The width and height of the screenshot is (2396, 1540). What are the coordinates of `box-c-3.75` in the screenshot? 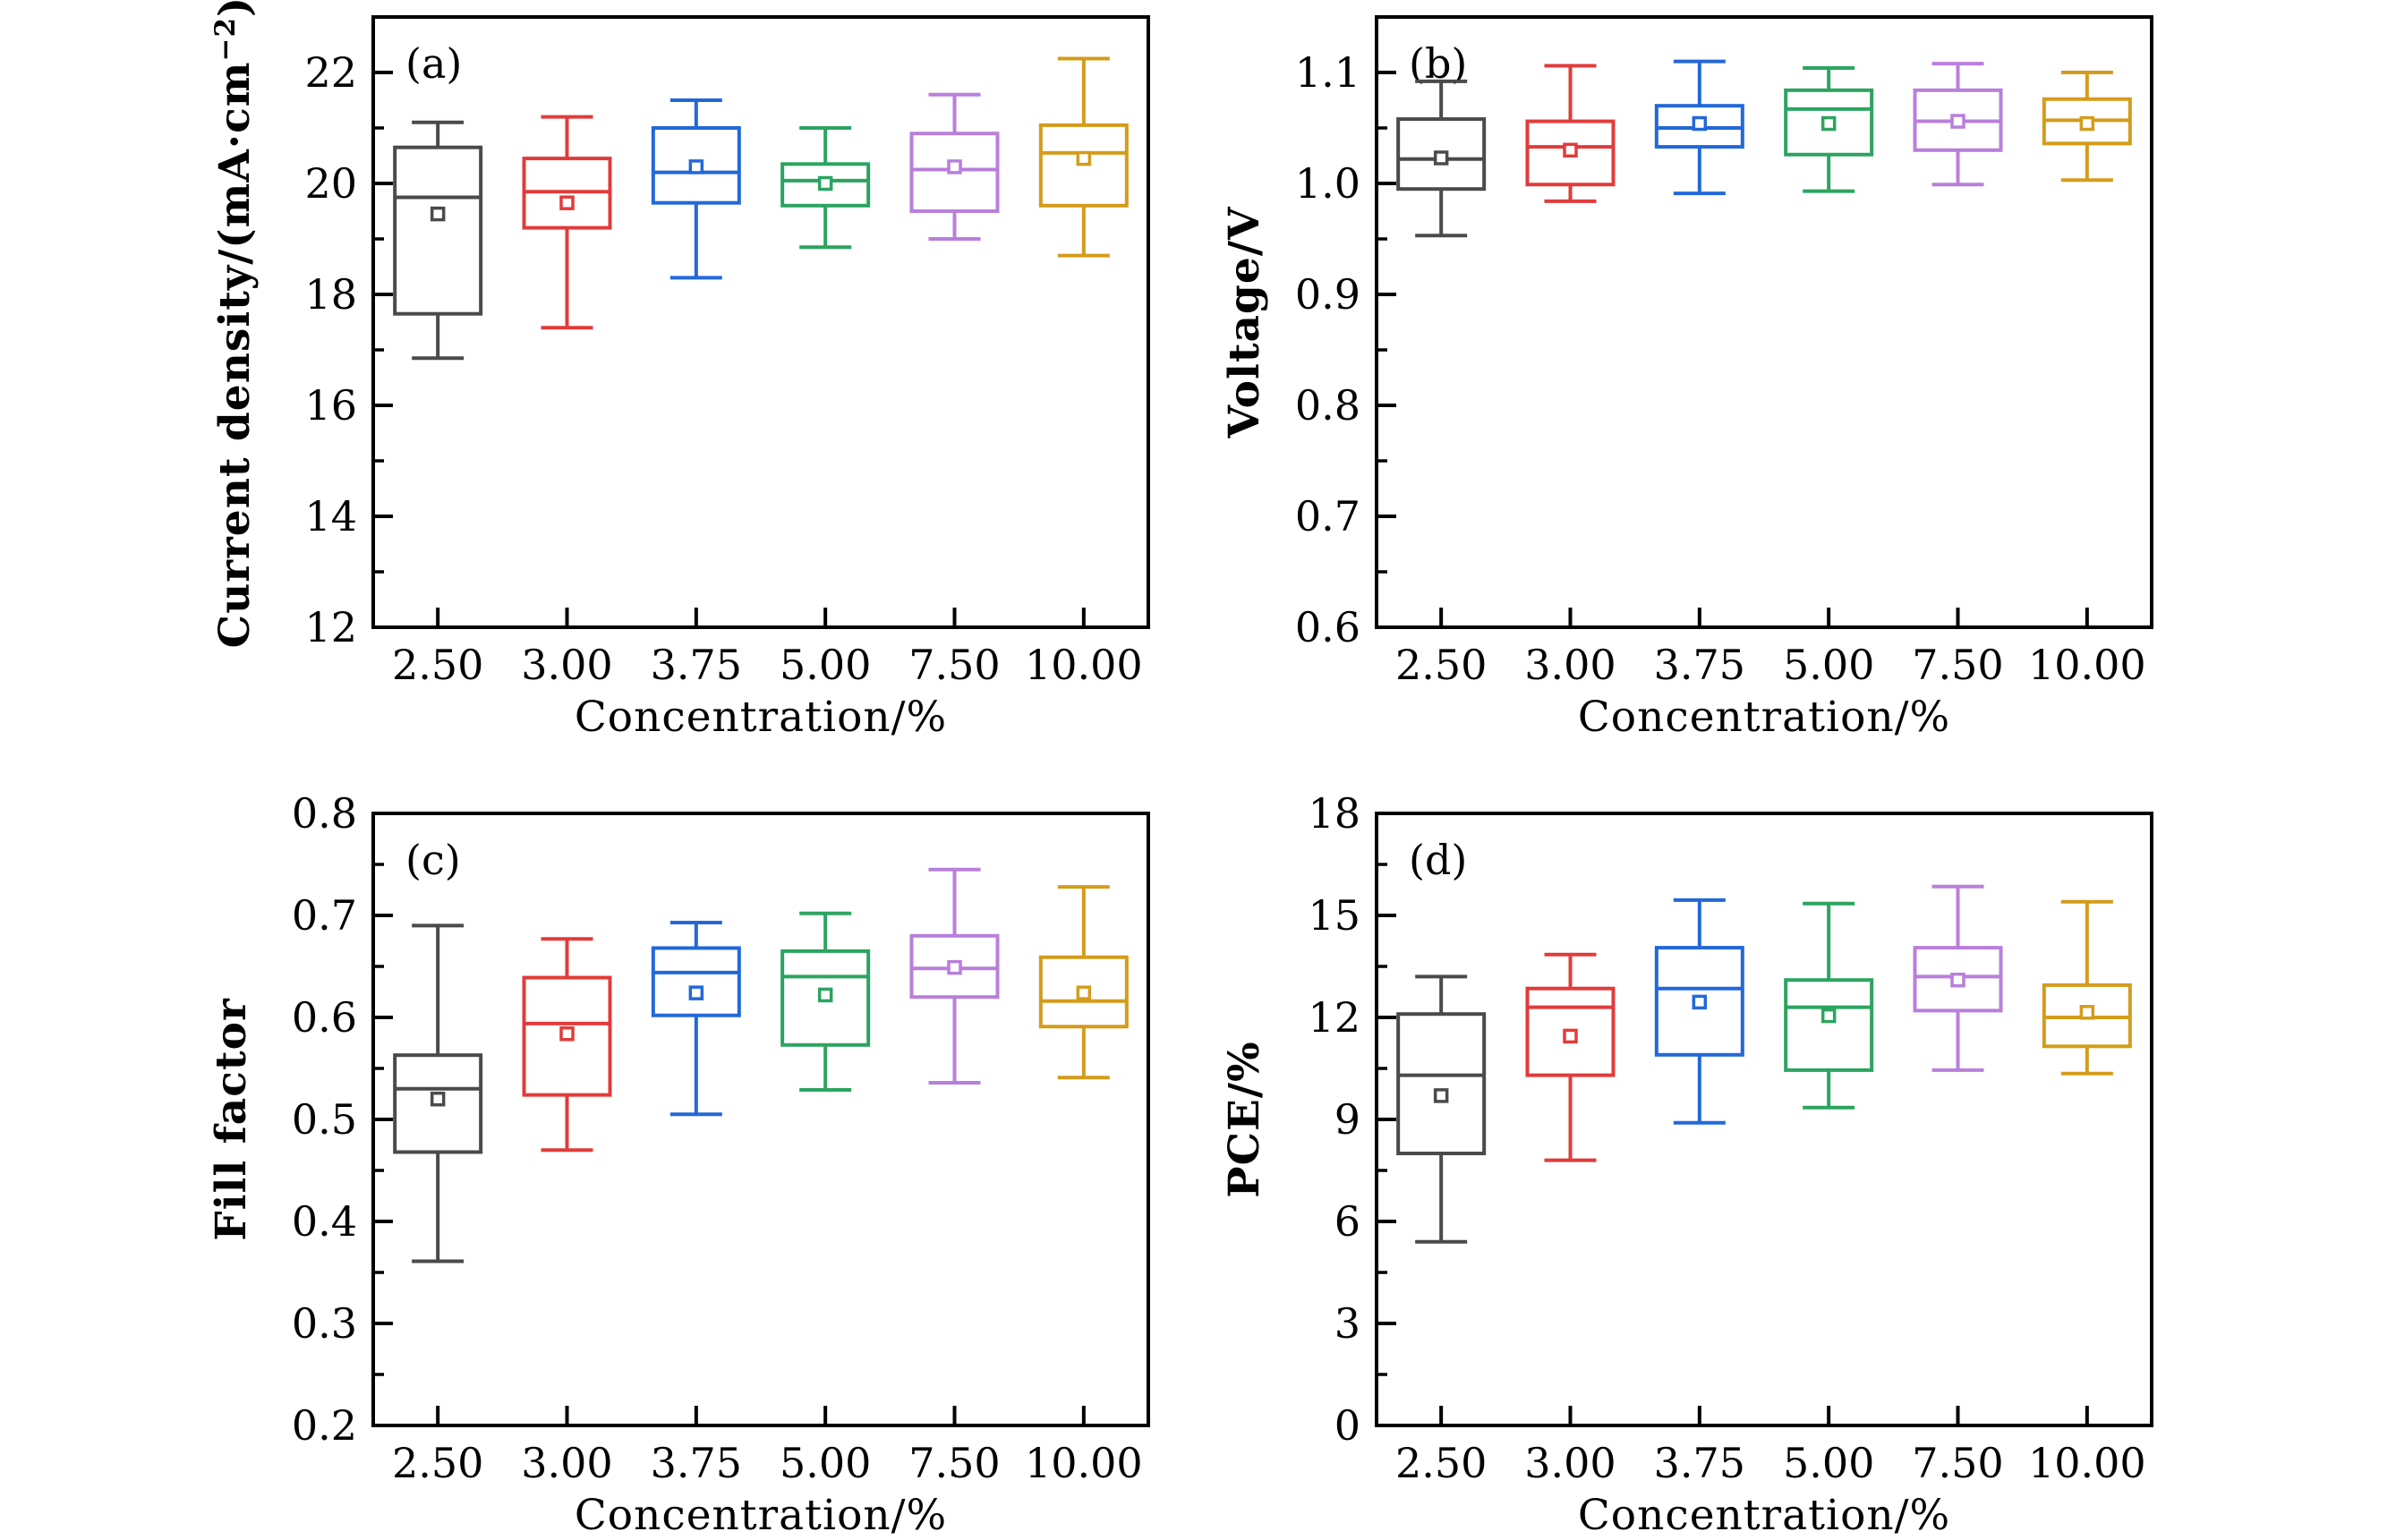 It's located at (696, 1019).